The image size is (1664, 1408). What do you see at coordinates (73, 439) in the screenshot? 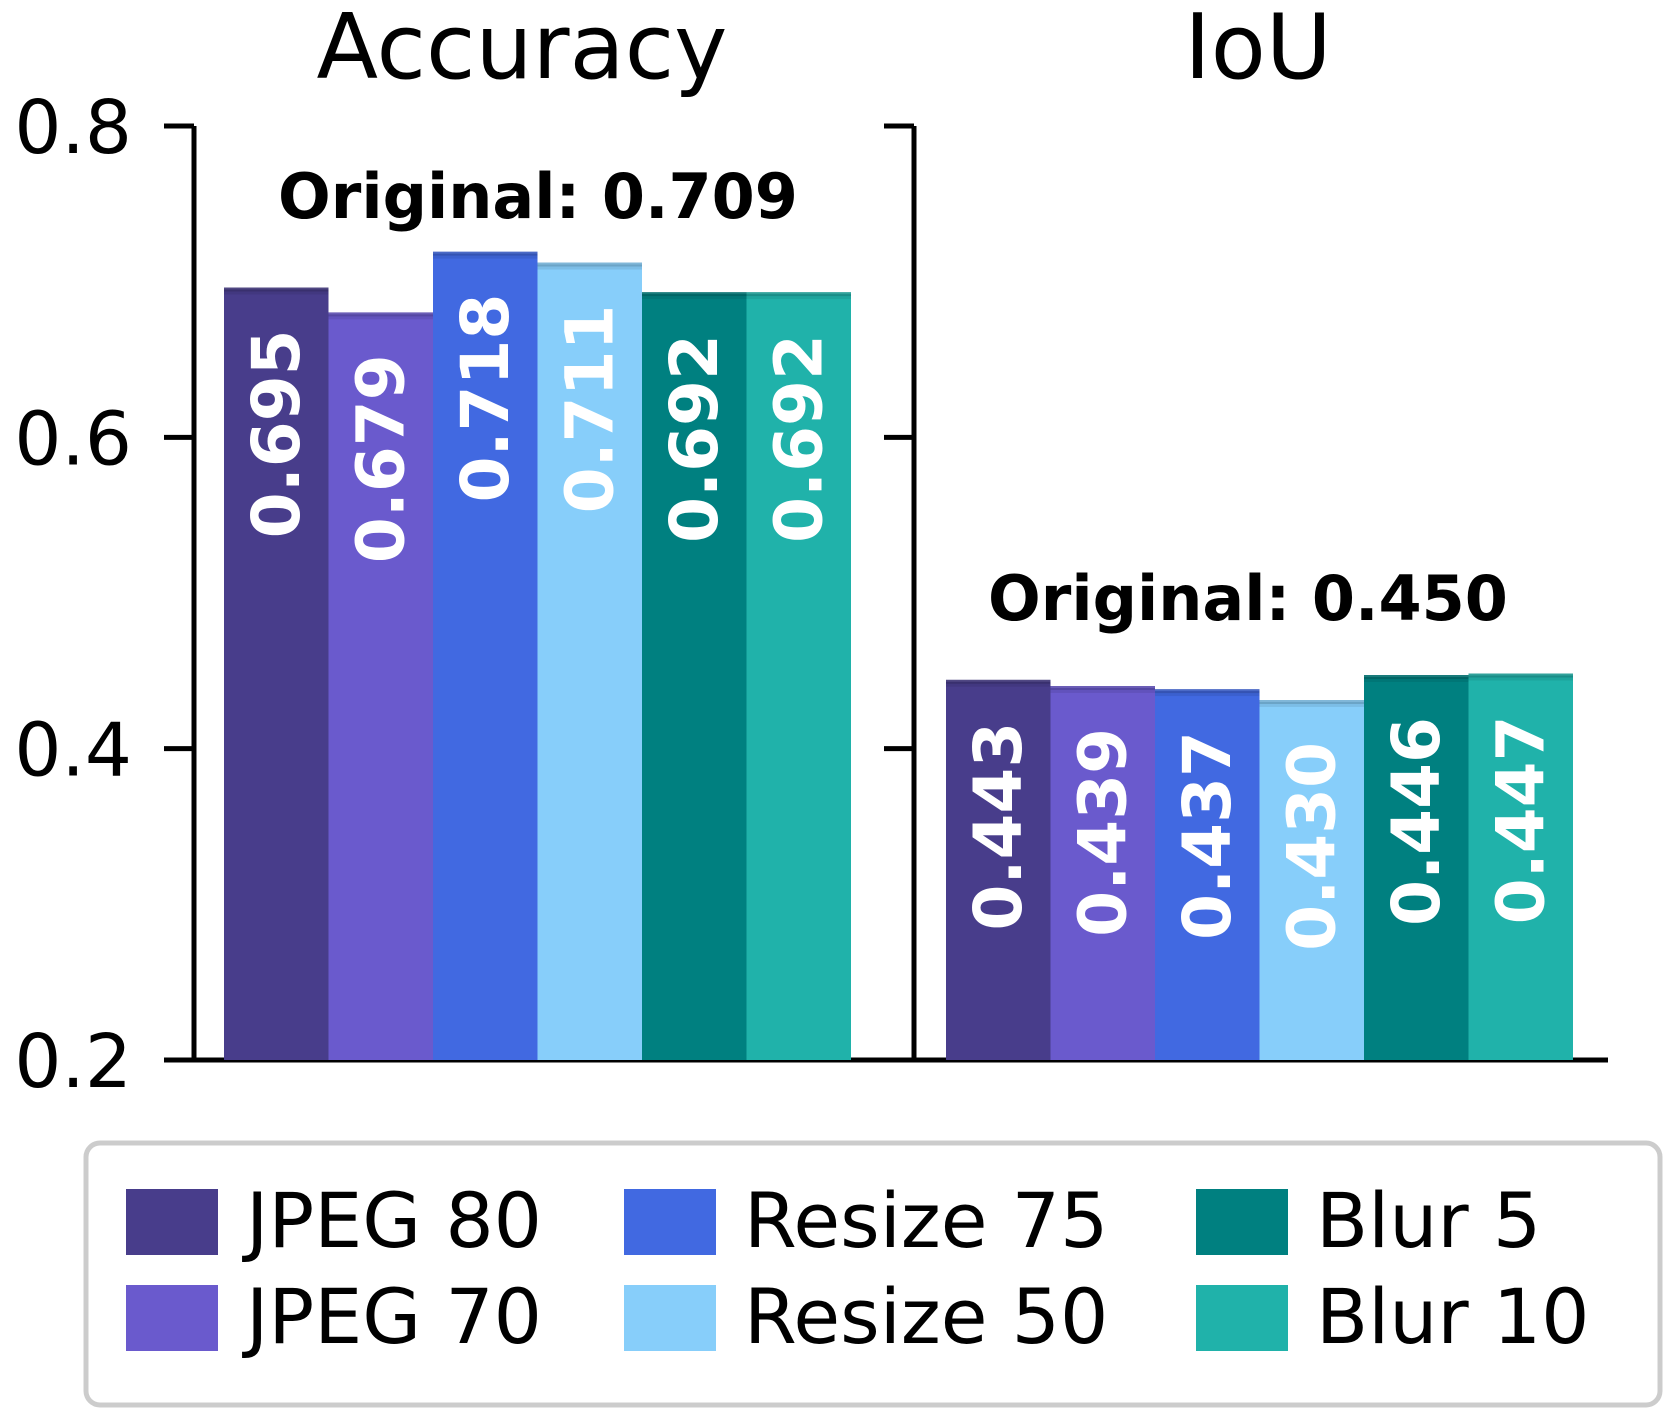
I see `y-tick-label: 0.6` at bounding box center [73, 439].